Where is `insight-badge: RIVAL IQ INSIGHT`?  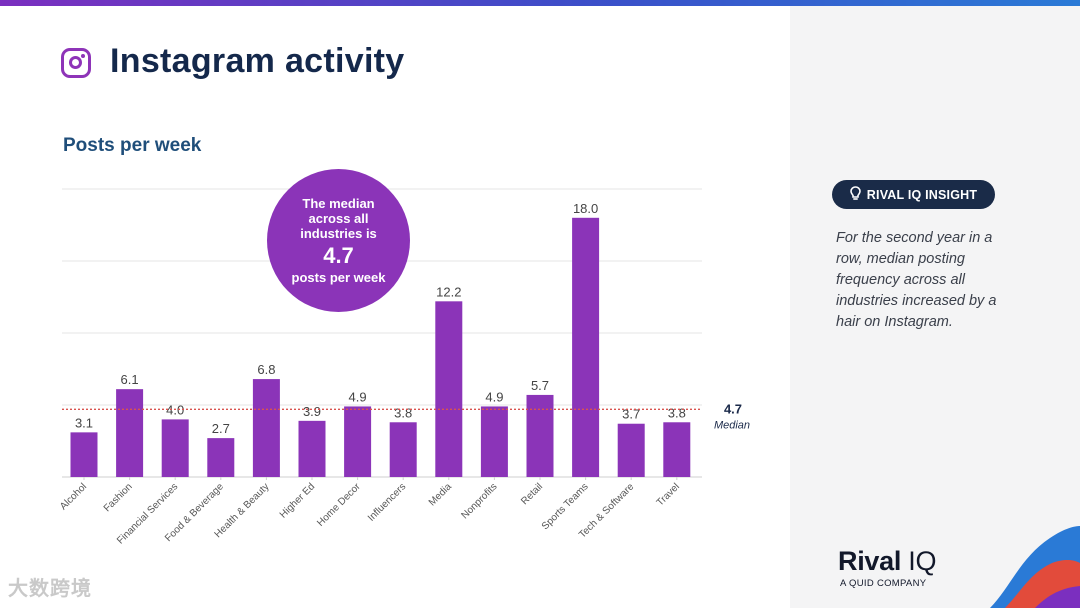 insight-badge: RIVAL IQ INSIGHT is located at coordinates (913, 194).